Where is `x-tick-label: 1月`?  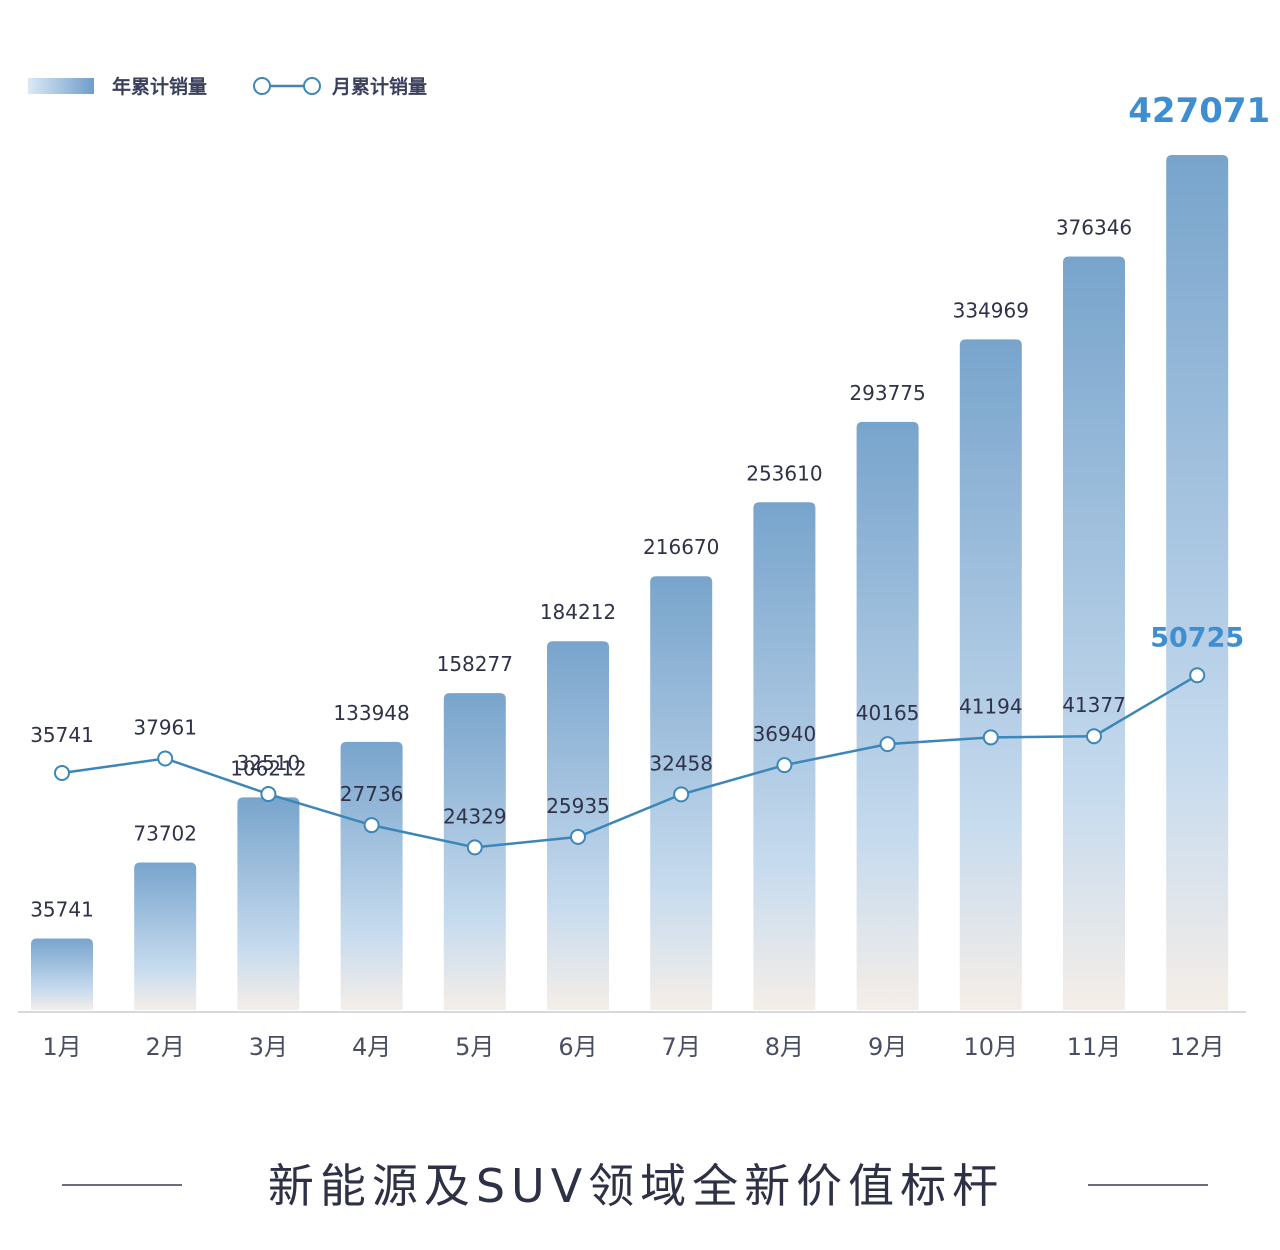 x-tick-label: 1月 is located at coordinates (61, 1047).